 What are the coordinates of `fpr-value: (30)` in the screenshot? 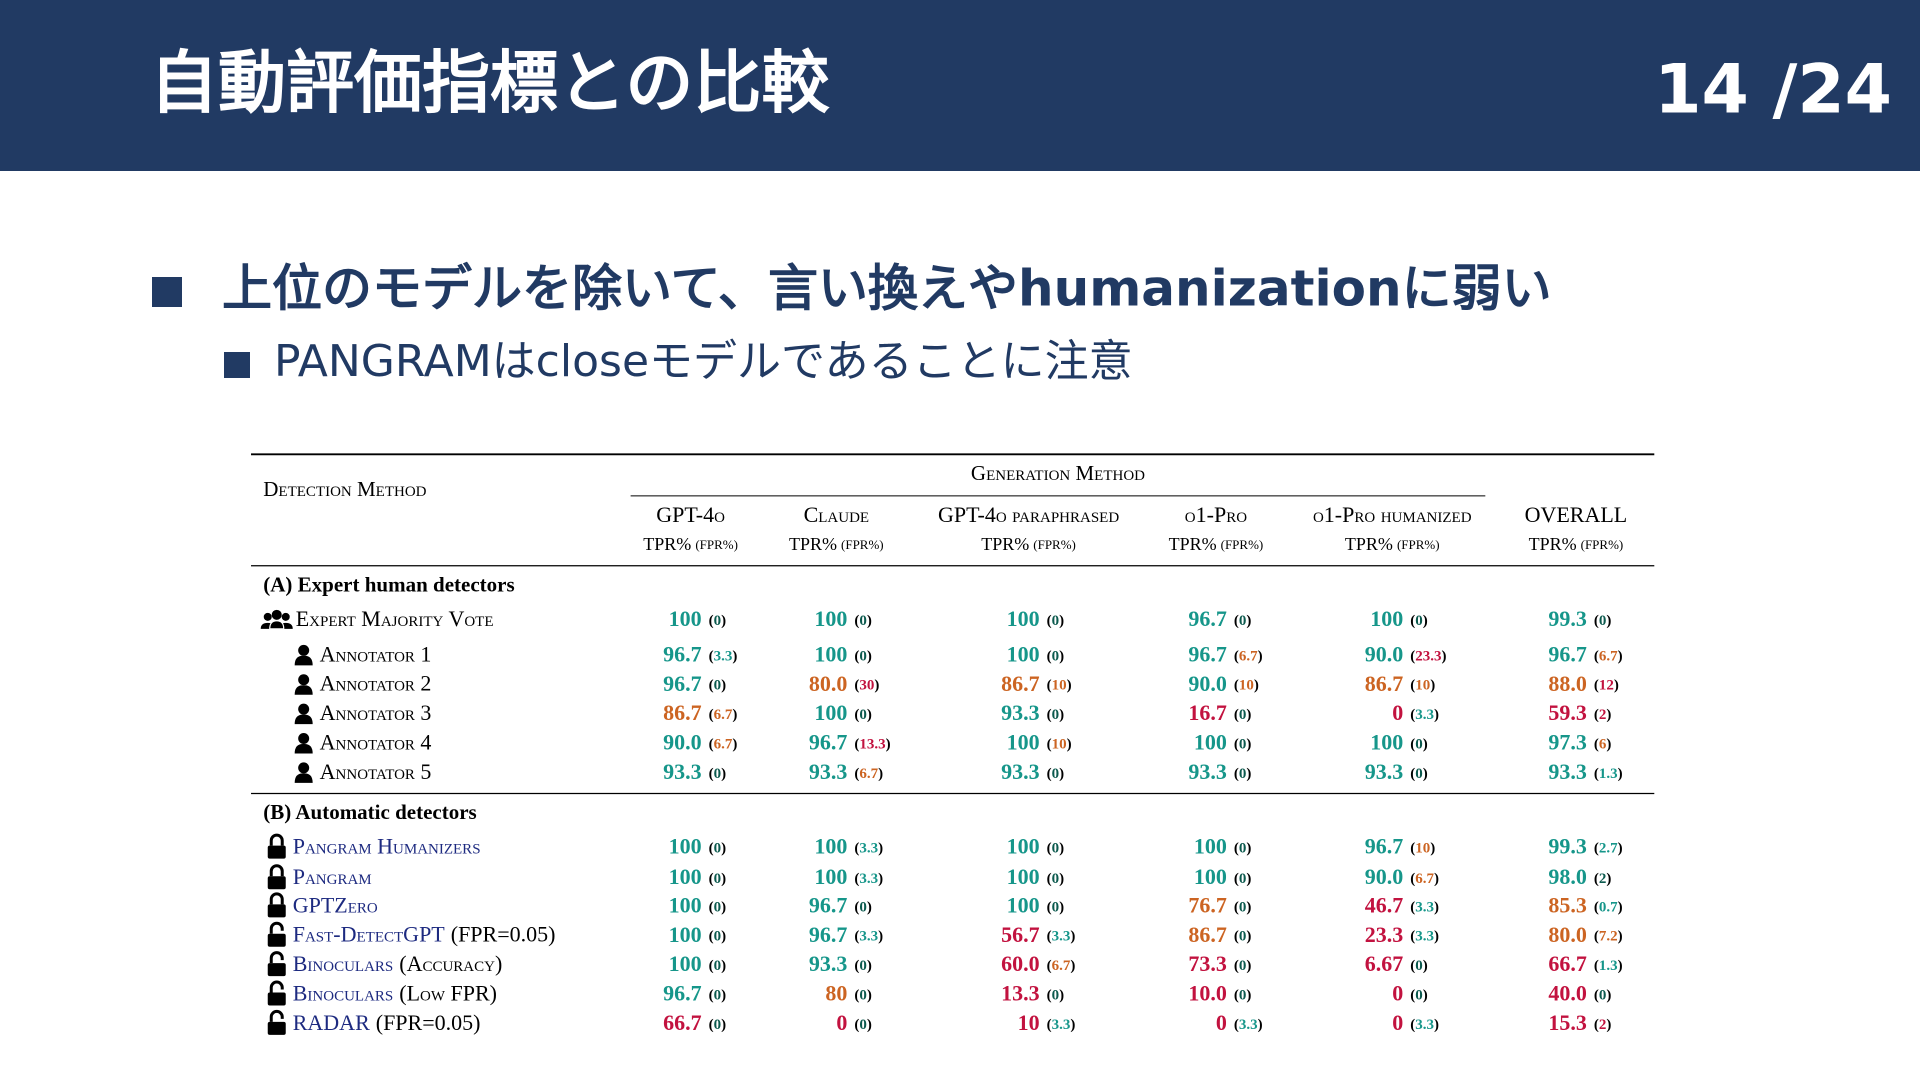 It's located at (866, 686).